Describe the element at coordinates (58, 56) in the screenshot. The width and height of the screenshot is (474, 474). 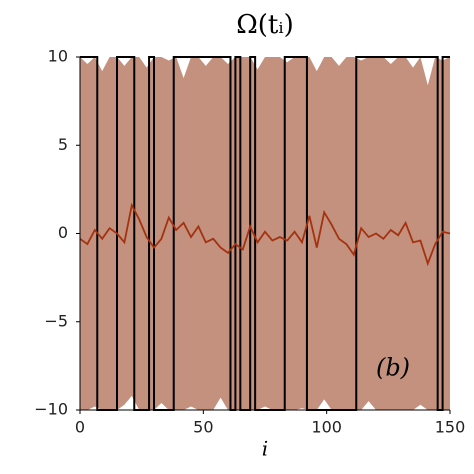
I see `y-tick-label: 10` at that location.